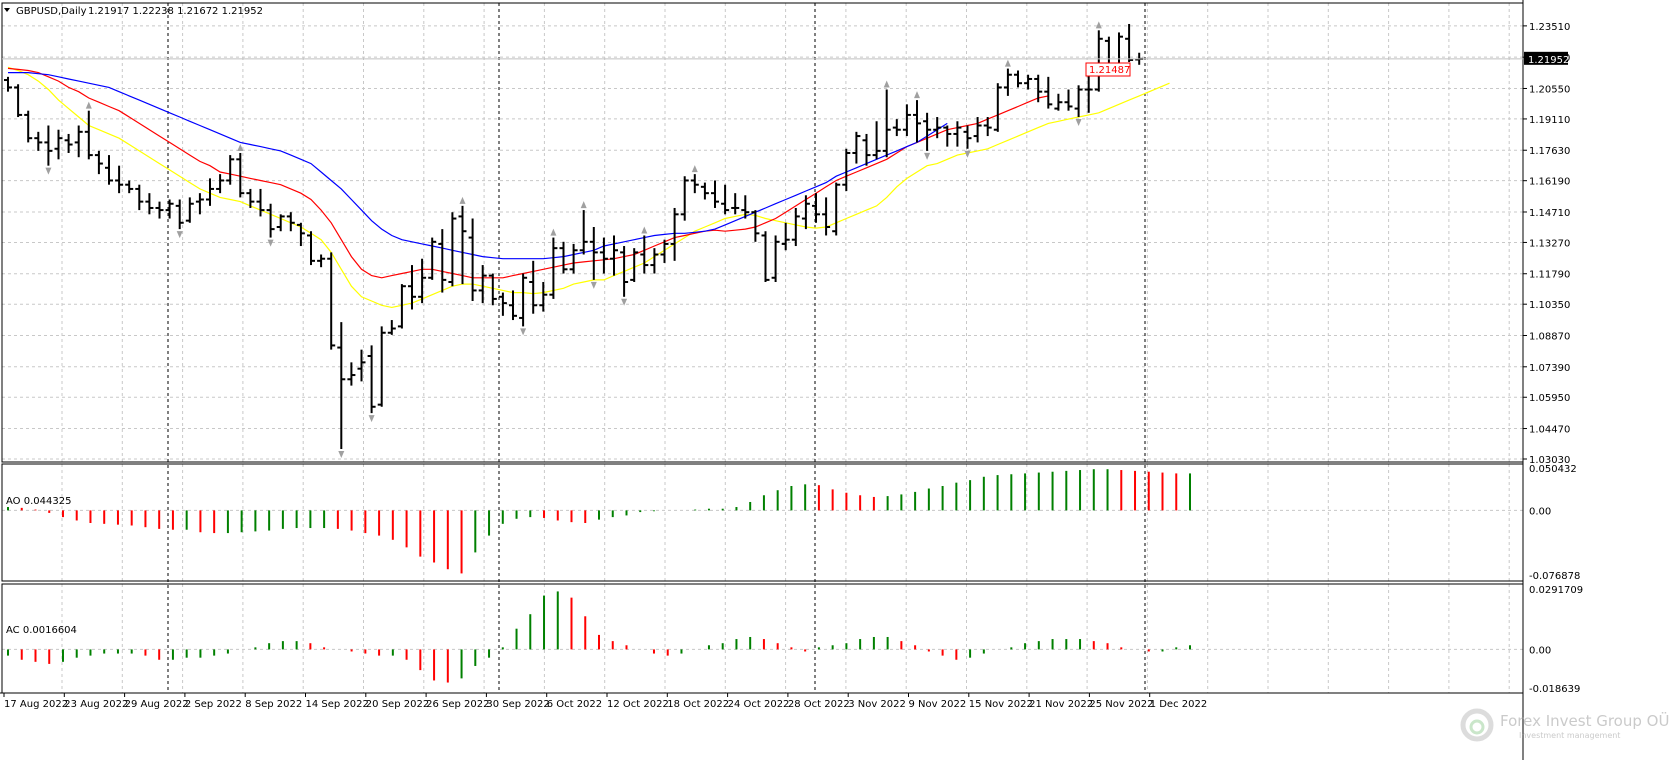 This screenshot has height=764, width=1669. Describe the element at coordinates (1546, 58) in the screenshot. I see `current-price-box` at that location.